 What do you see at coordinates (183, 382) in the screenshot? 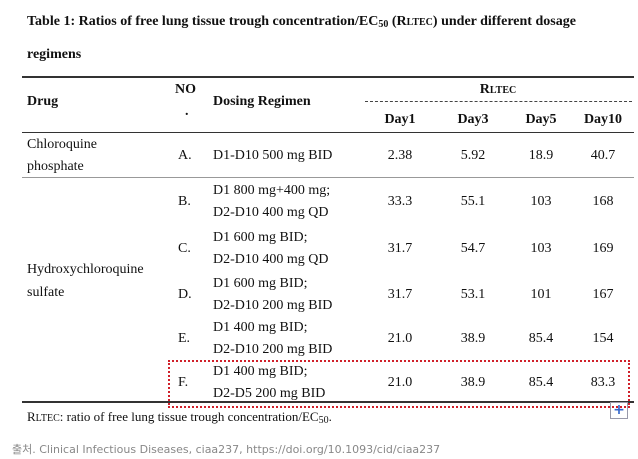
I see `no-cell: F.` at bounding box center [183, 382].